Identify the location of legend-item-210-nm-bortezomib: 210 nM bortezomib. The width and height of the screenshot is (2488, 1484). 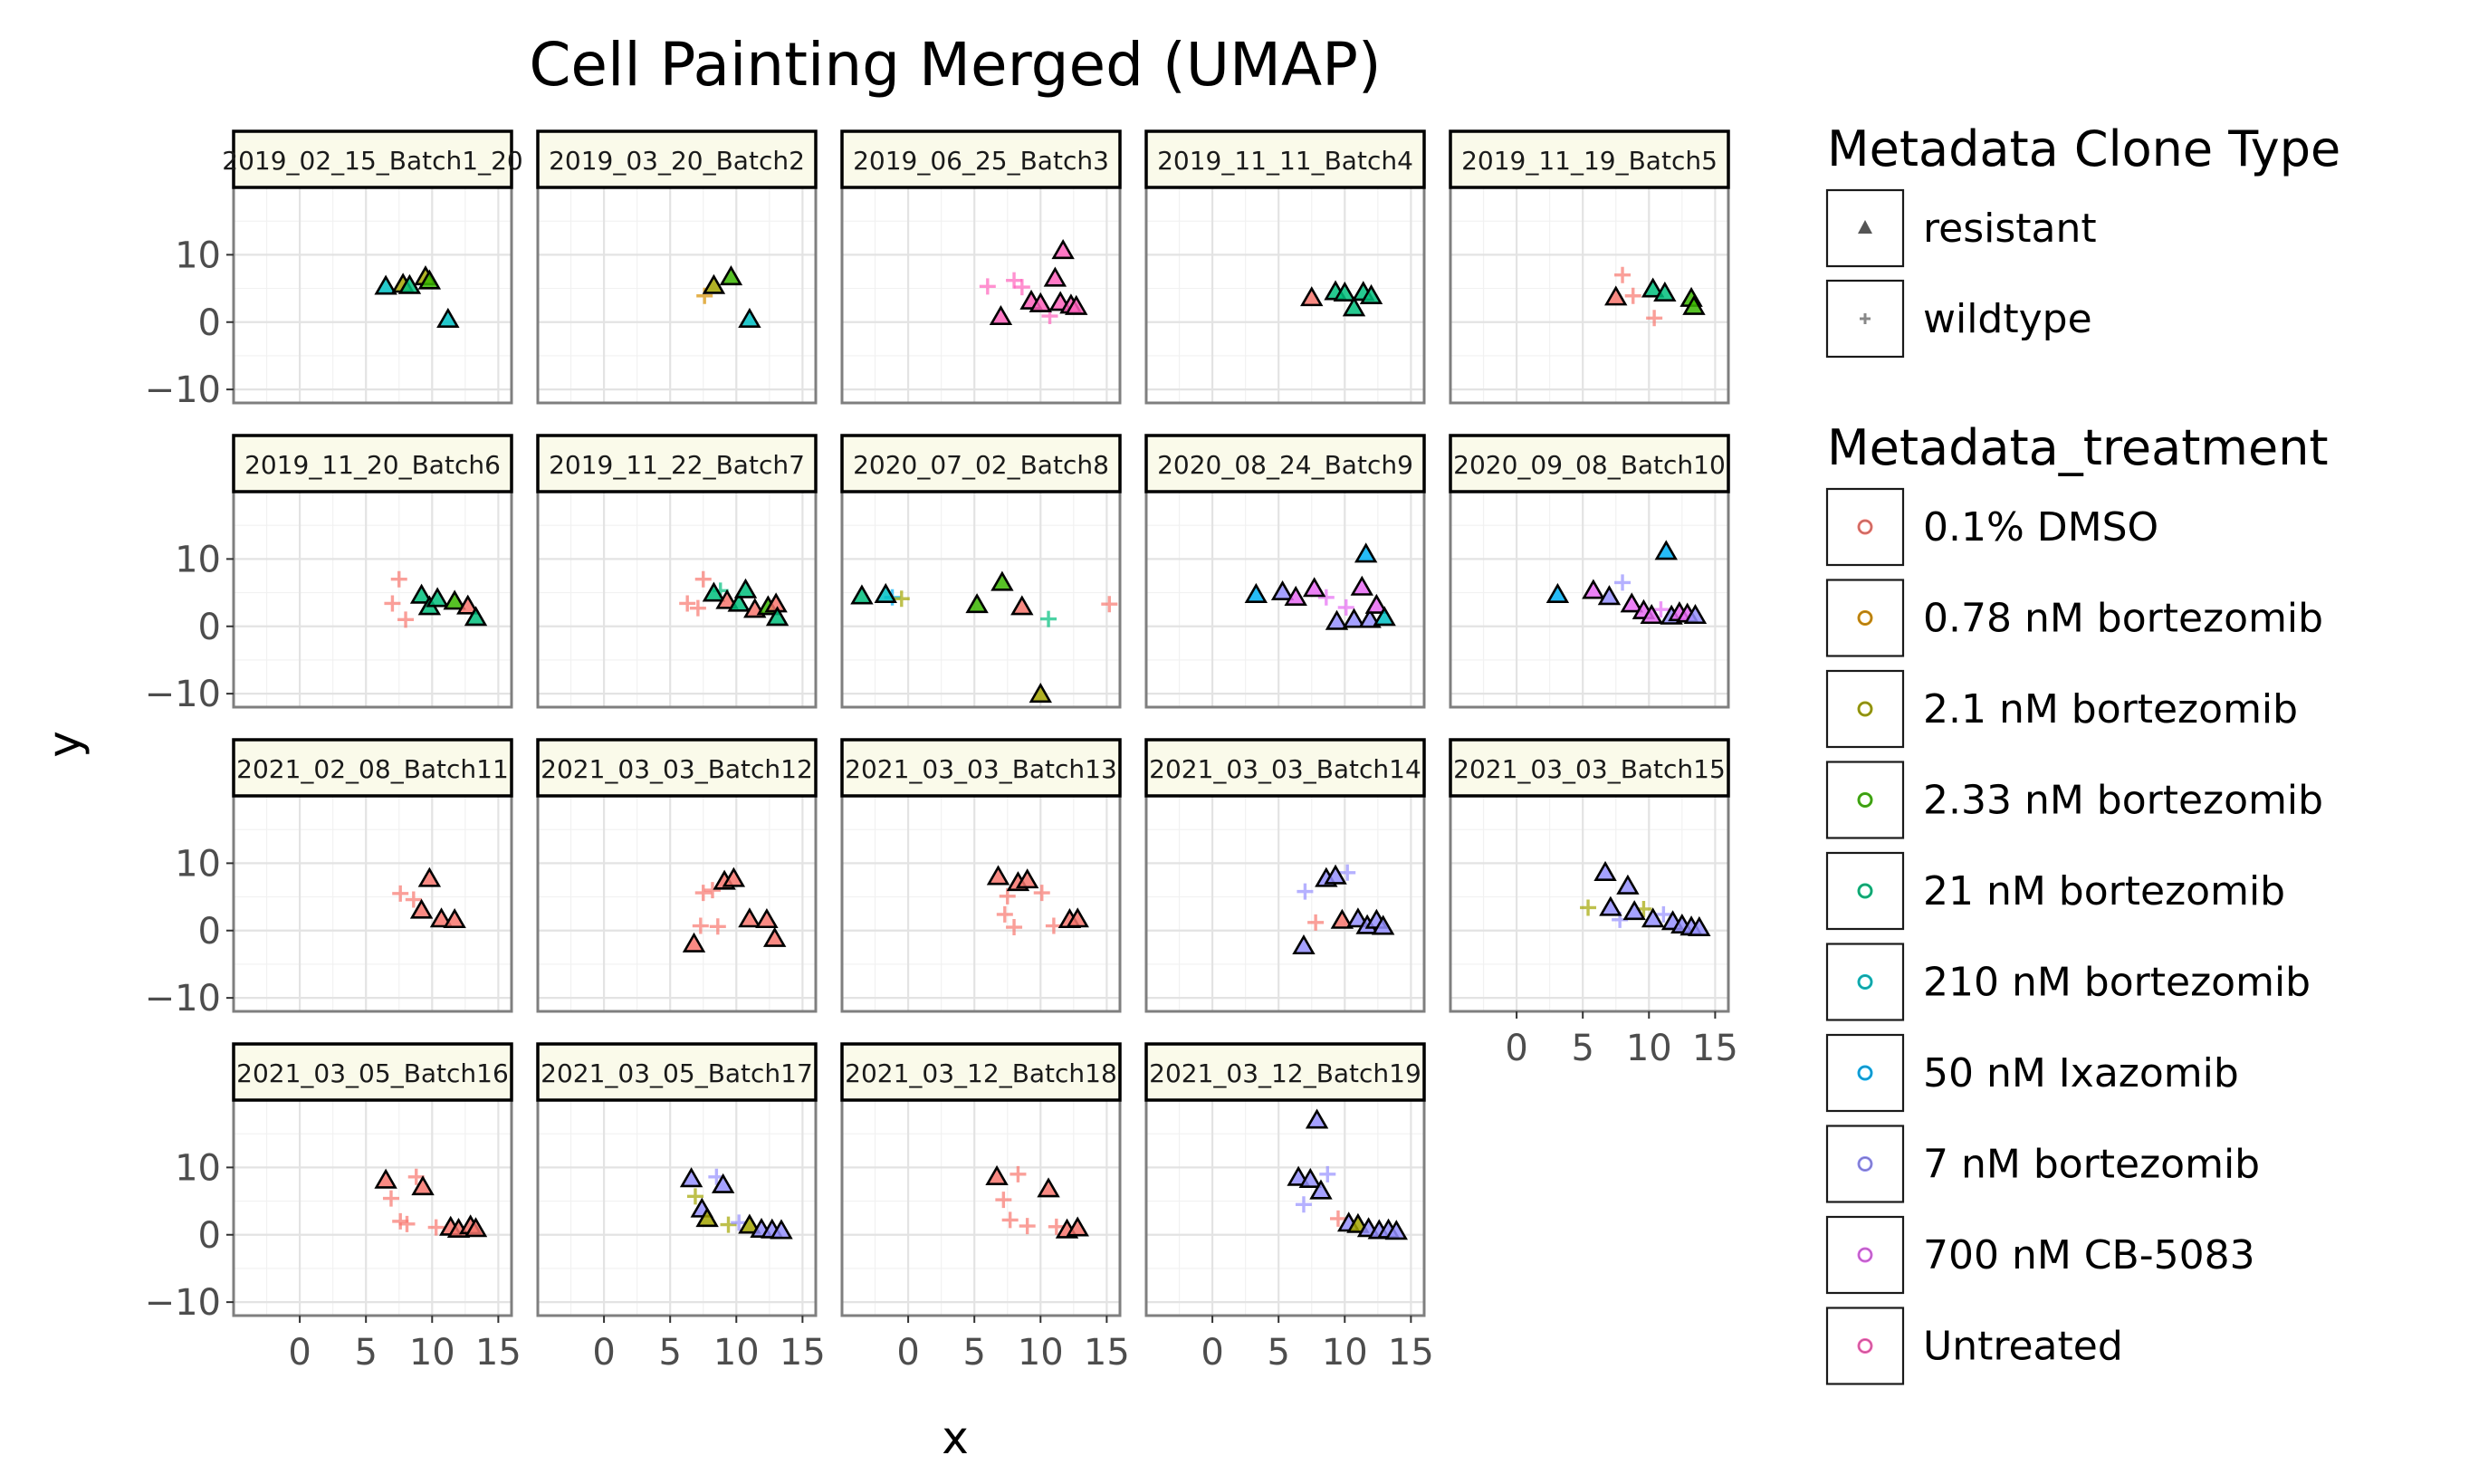
(2068, 982).